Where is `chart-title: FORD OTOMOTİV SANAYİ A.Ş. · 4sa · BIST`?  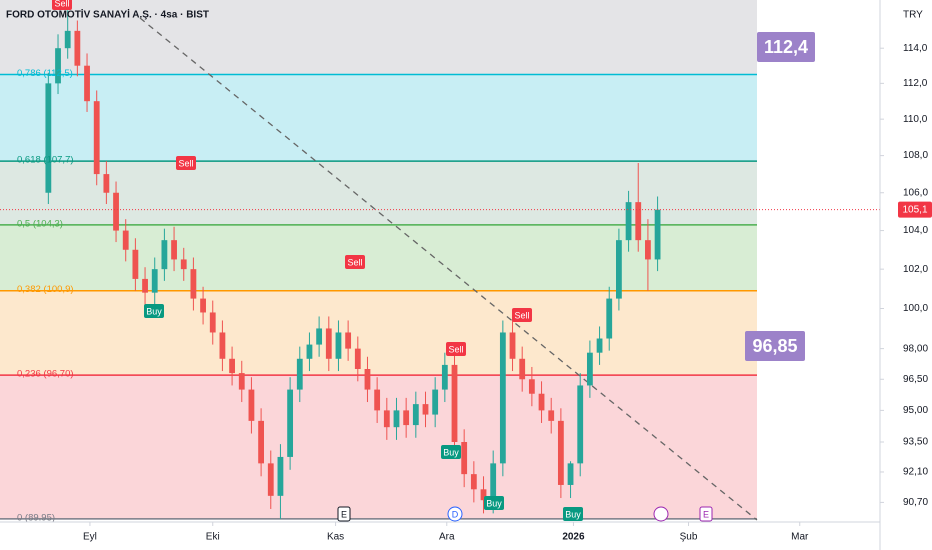 chart-title: FORD OTOMOTİV SANAYİ A.Ş. · 4sa · BIST is located at coordinates (107, 14).